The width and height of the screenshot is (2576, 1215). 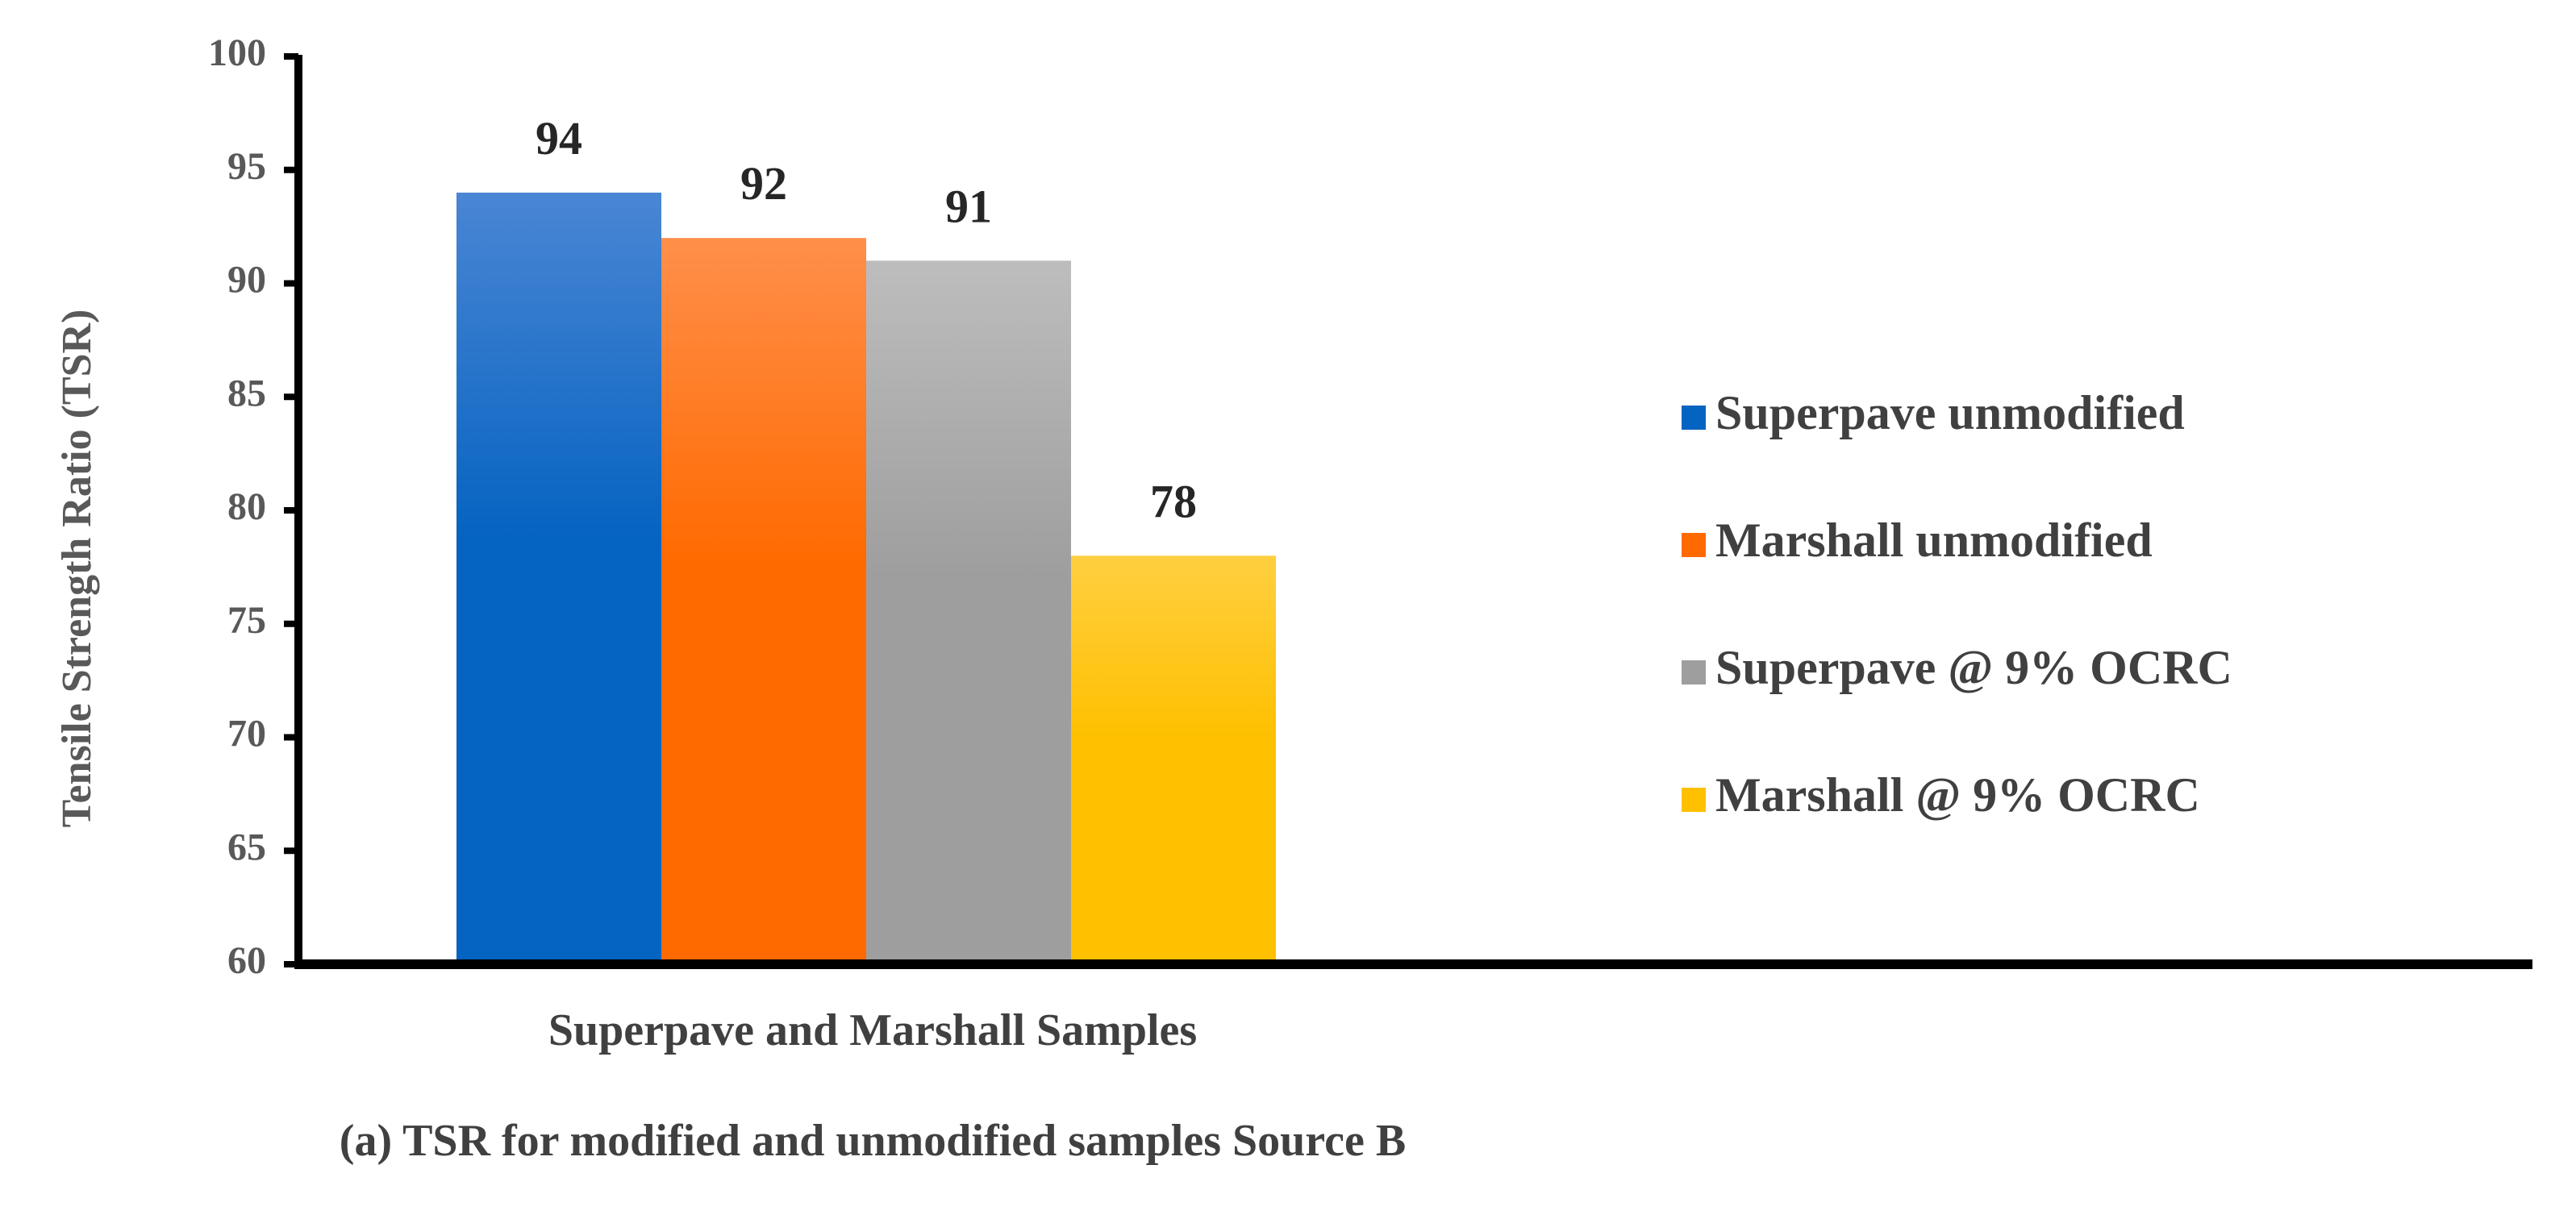 What do you see at coordinates (237, 52) in the screenshot?
I see `y-tick-label: 100` at bounding box center [237, 52].